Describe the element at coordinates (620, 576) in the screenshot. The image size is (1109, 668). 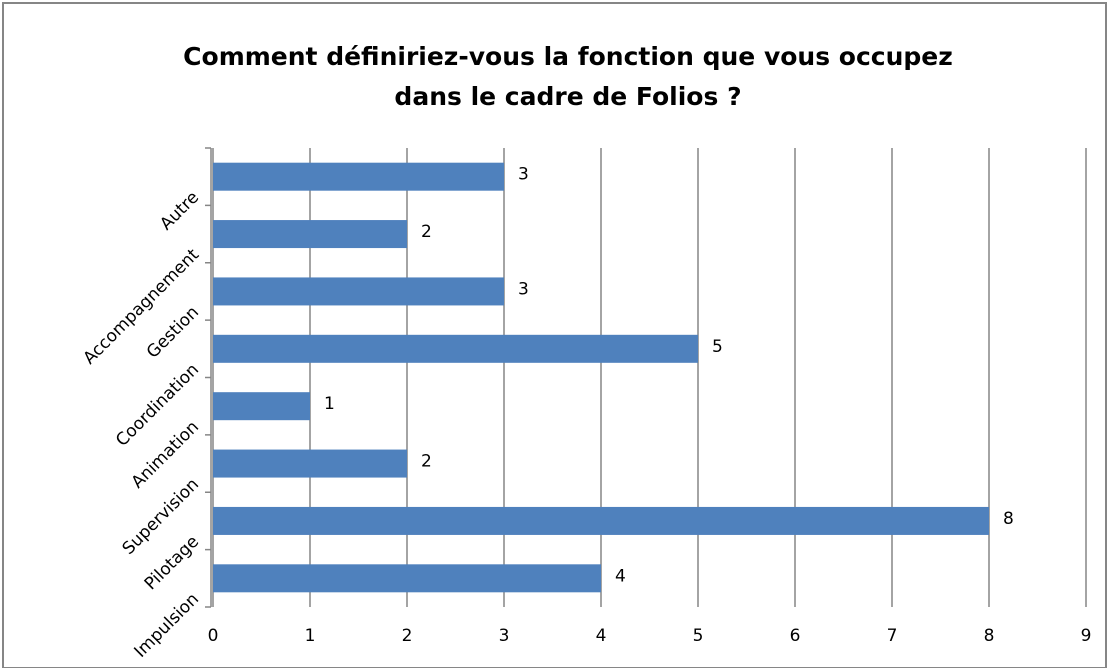
I see `data-label: 4` at that location.